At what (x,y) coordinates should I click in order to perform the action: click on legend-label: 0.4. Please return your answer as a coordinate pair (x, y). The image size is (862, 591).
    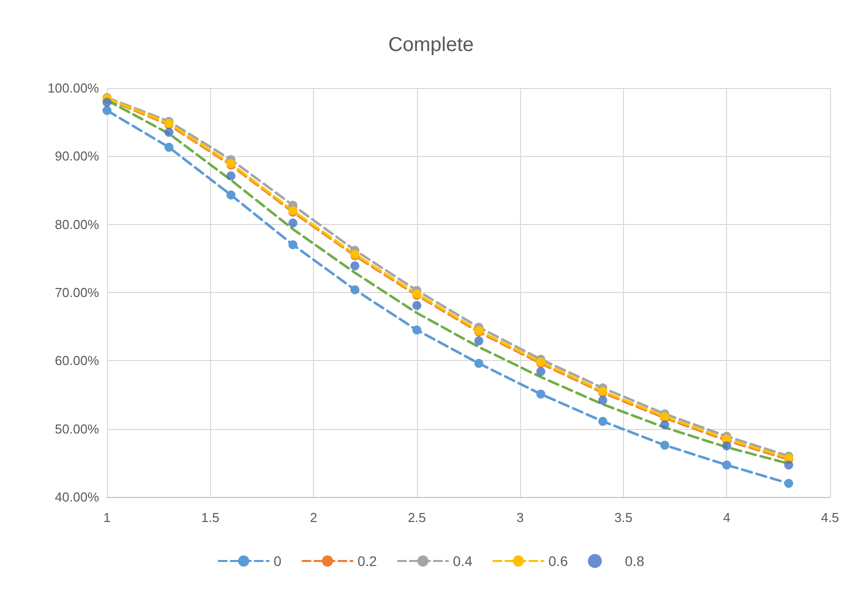
    Looking at the image, I should click on (462, 561).